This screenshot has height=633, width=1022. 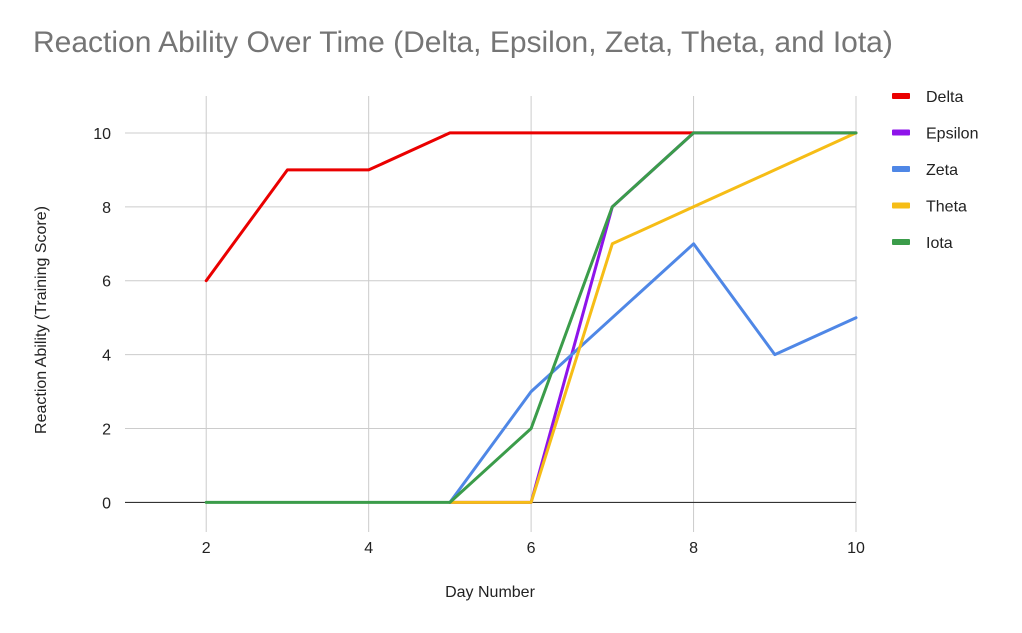 I want to click on legend-label-iota: Iota, so click(x=939, y=243).